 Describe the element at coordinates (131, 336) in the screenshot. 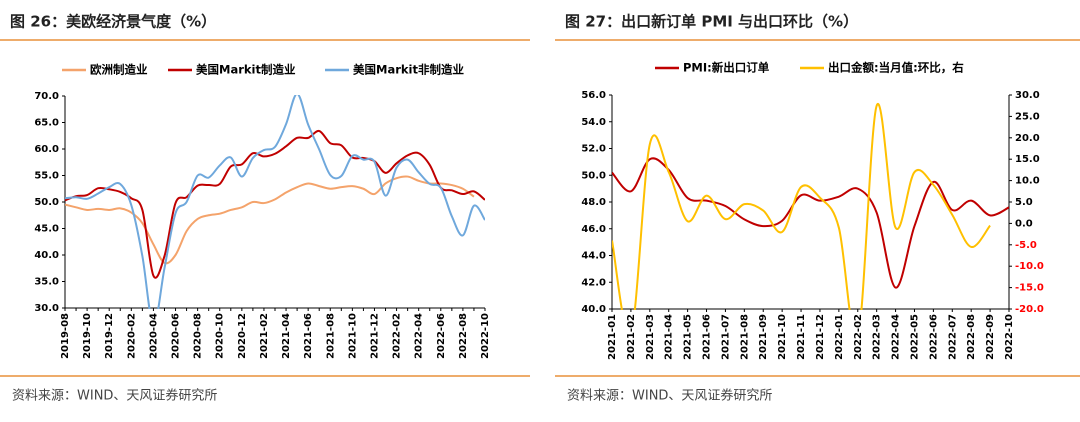

I see `x-tick-label: 2020-02` at that location.